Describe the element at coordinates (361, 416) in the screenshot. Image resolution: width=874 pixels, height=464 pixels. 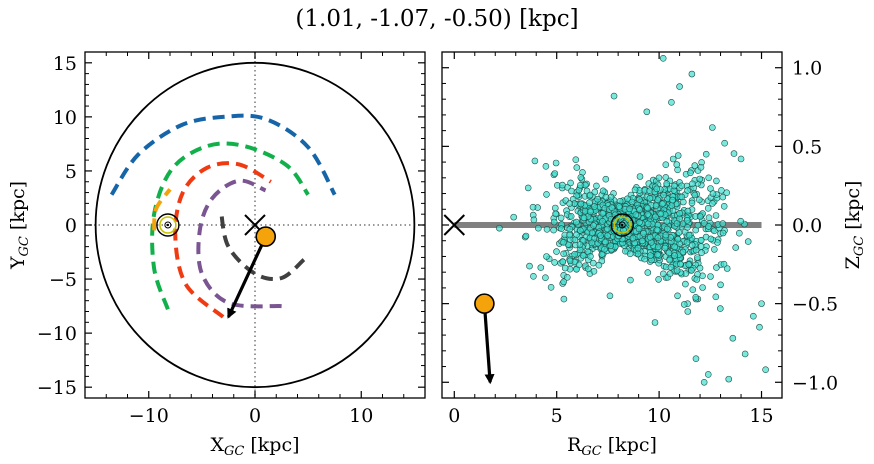
I see `x-tick-label: 10` at that location.